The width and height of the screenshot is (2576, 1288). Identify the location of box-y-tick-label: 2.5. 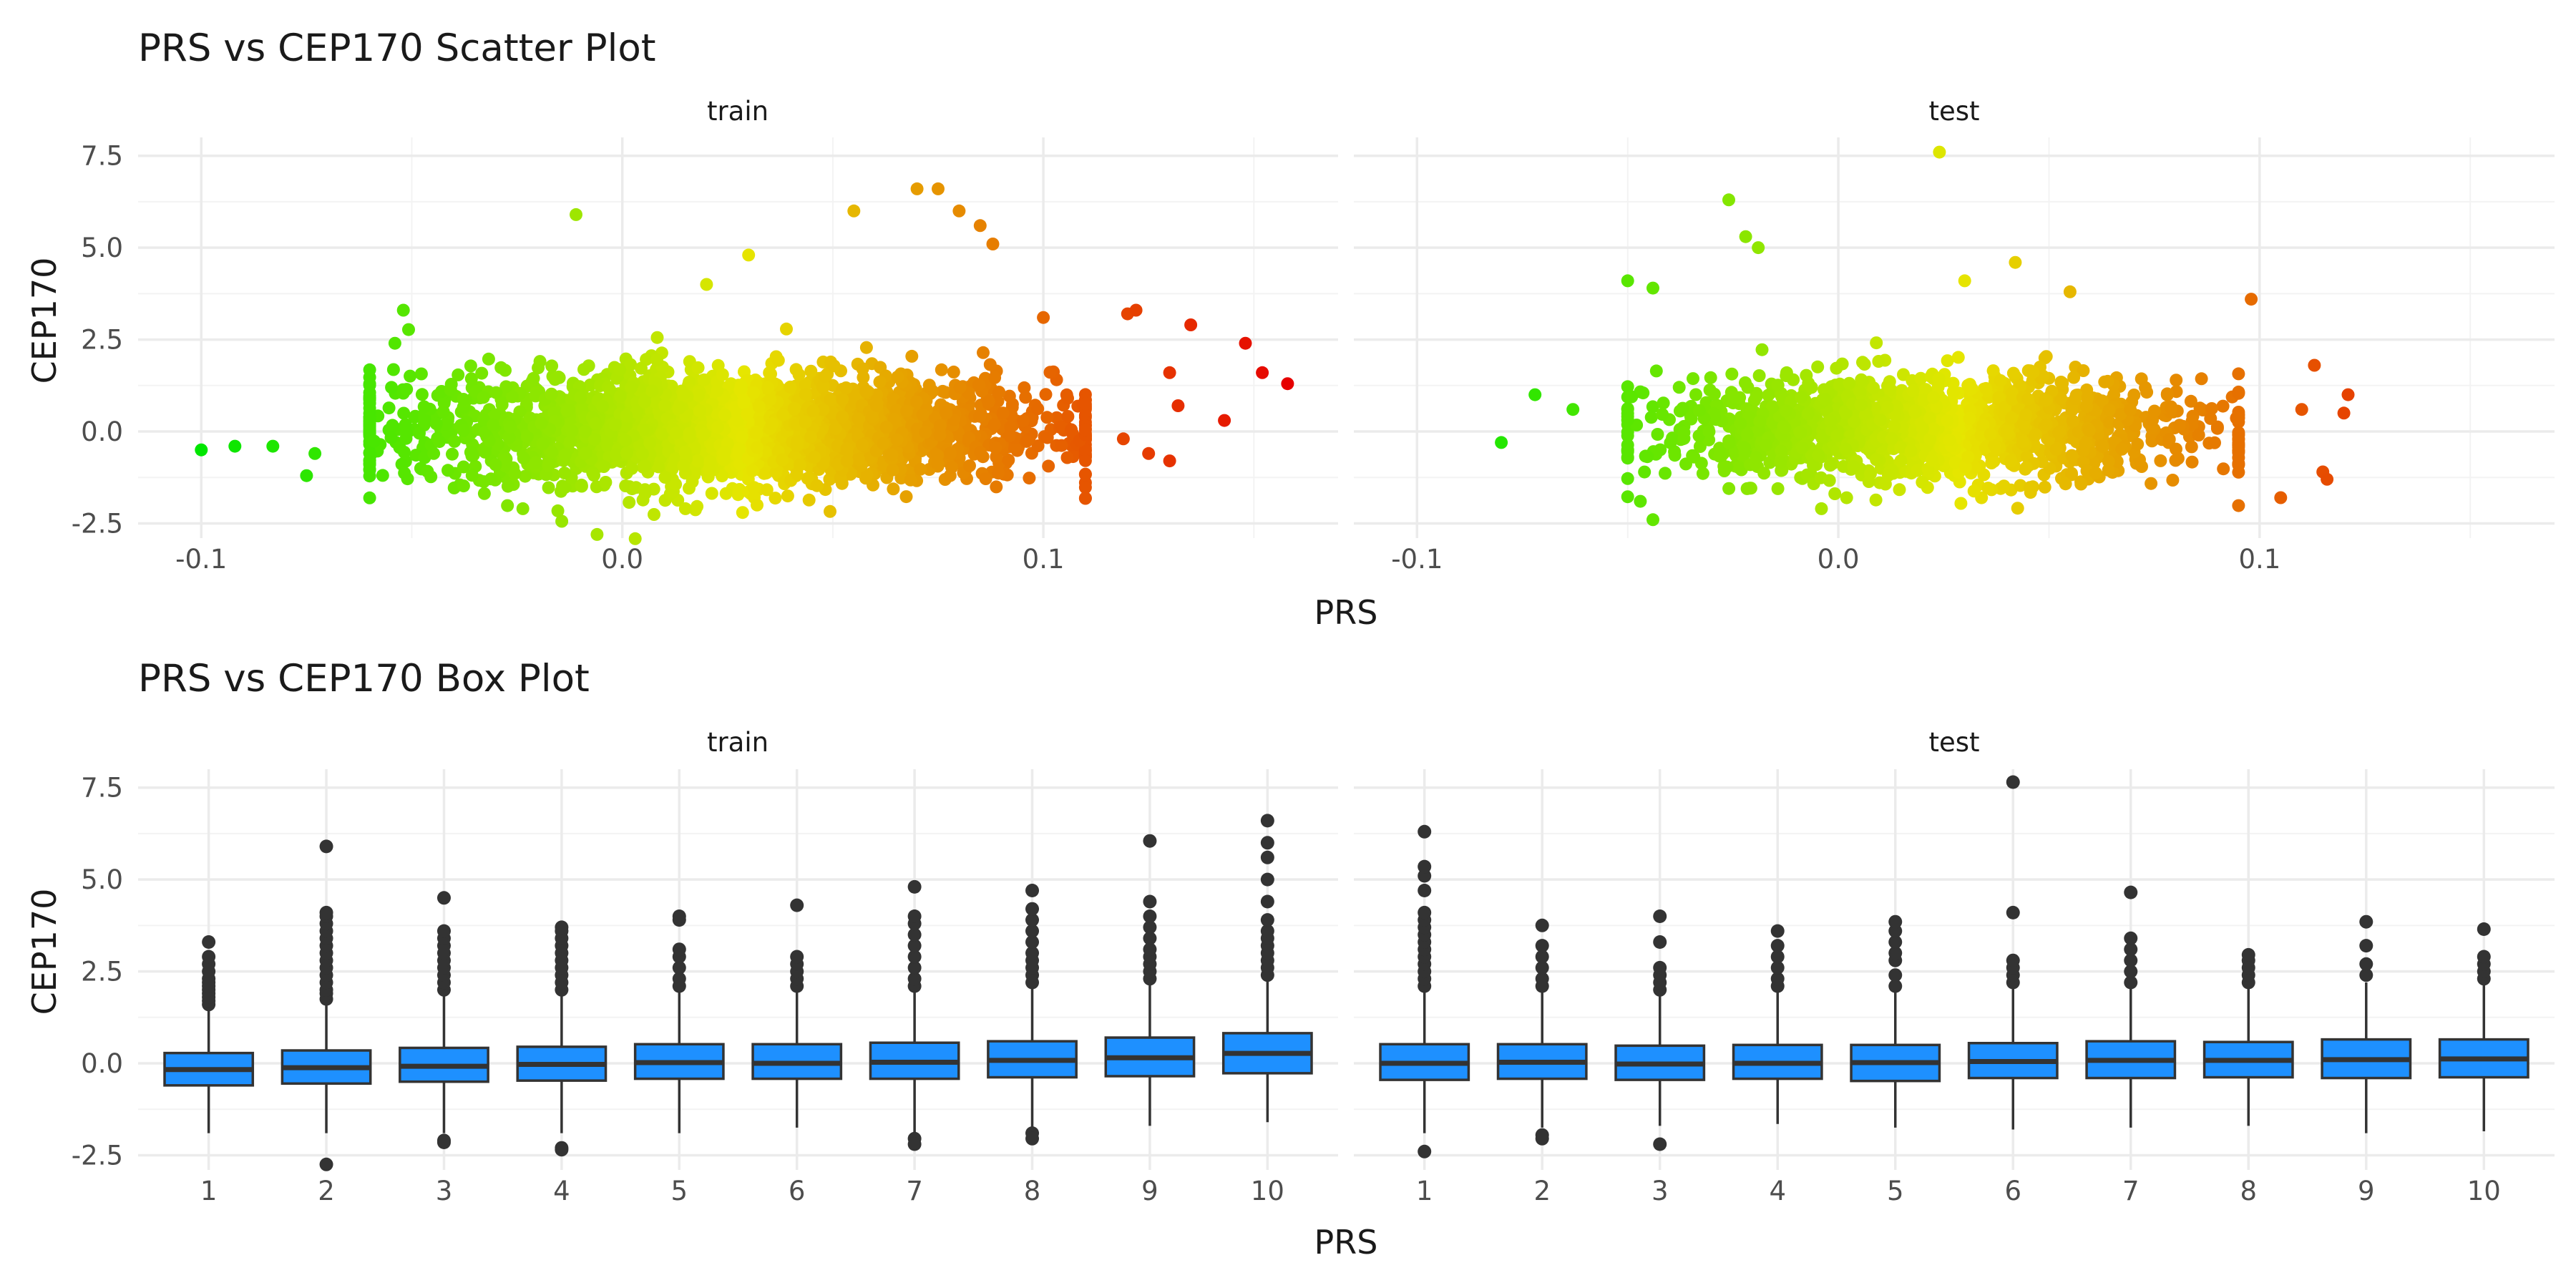
(102, 972).